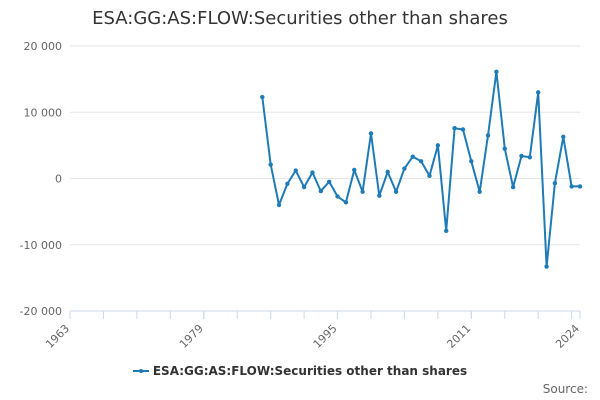 This screenshot has width=600, height=400. I want to click on legend-line-marker-icon, so click(140, 371).